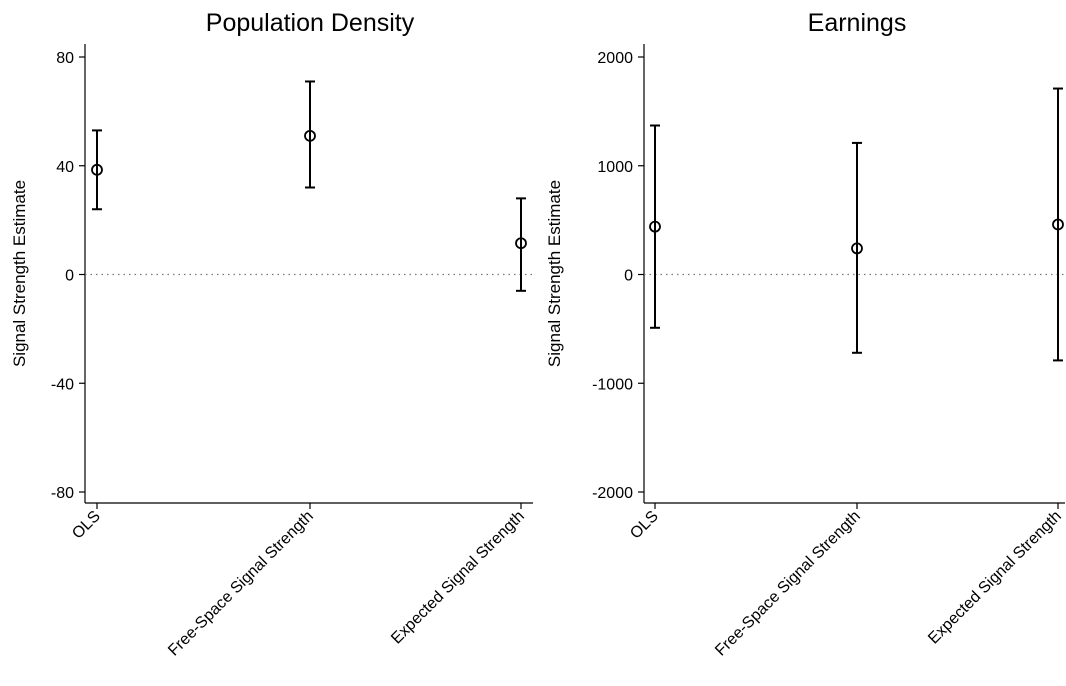 This screenshot has width=1066, height=686. I want to click on chart-title: Earnings, so click(857, 23).